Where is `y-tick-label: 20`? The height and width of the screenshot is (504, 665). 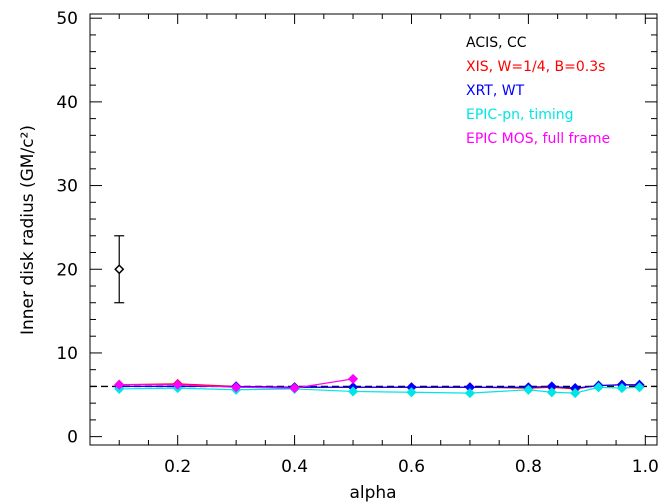
y-tick-label: 20 is located at coordinates (67, 270).